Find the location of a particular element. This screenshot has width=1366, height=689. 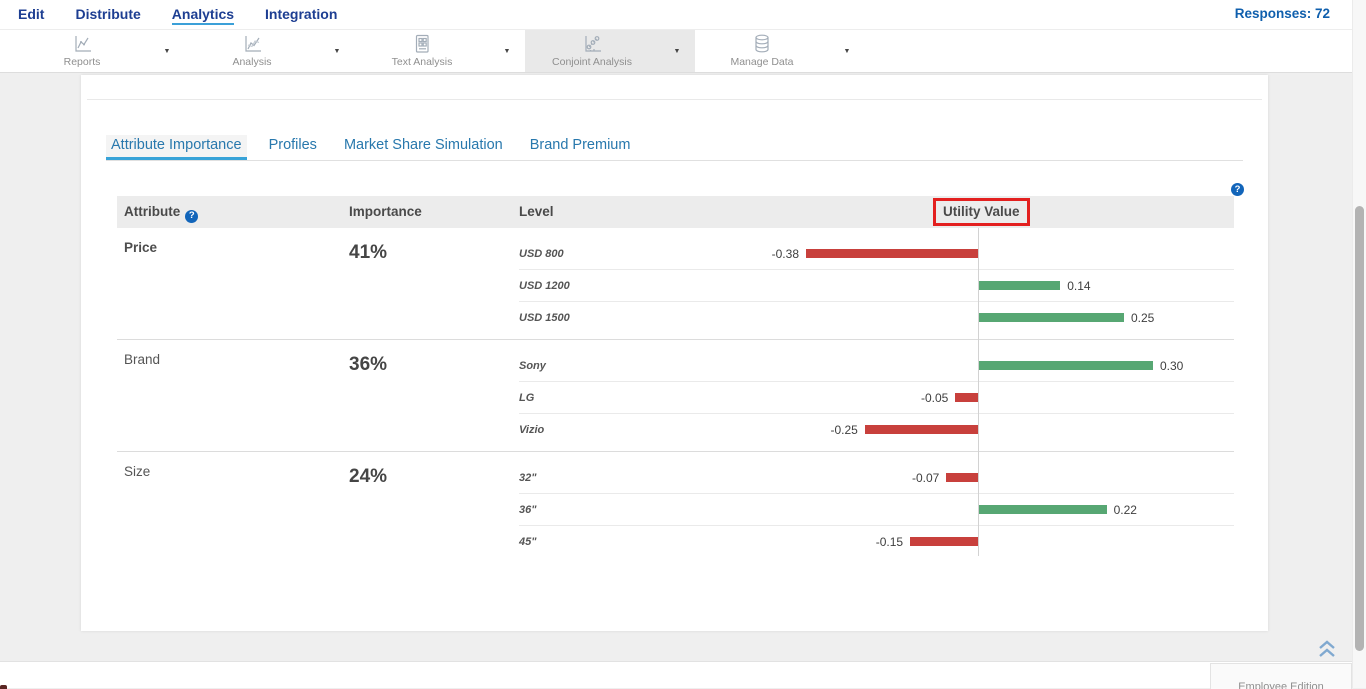

conjoint-analysis-icon is located at coordinates (592, 44).